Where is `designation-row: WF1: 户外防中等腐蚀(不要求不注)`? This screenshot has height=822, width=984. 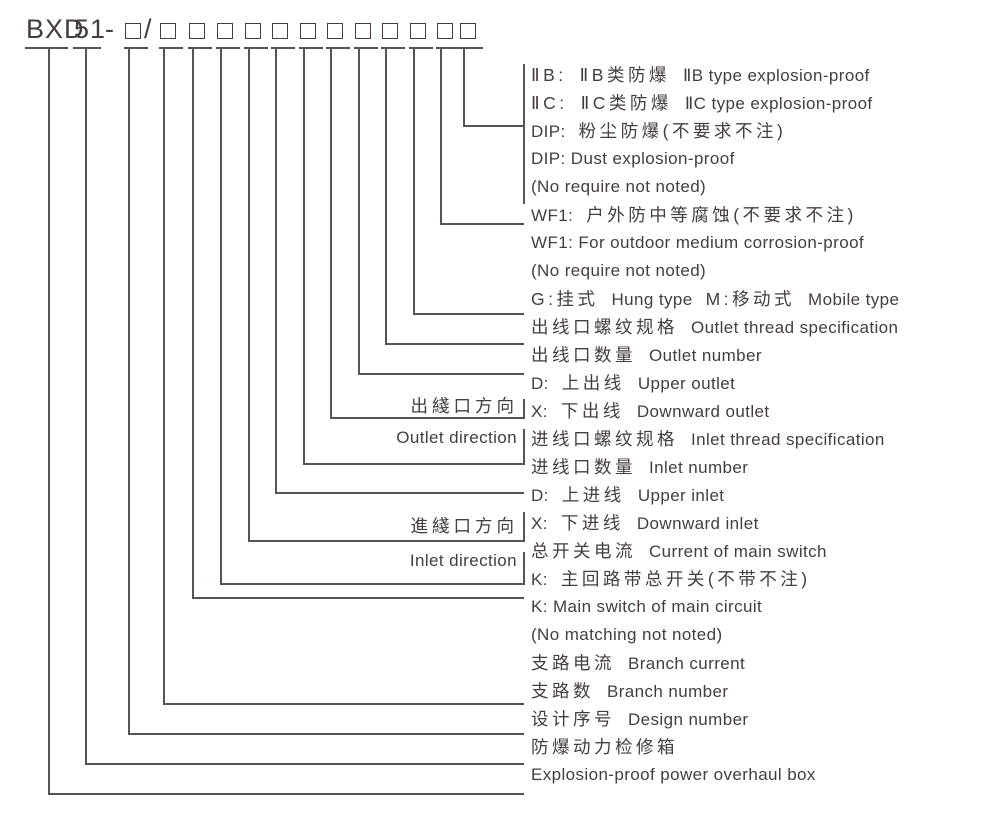
designation-row: WF1: 户外防中等腐蚀(不要求不注) is located at coordinates (694, 215).